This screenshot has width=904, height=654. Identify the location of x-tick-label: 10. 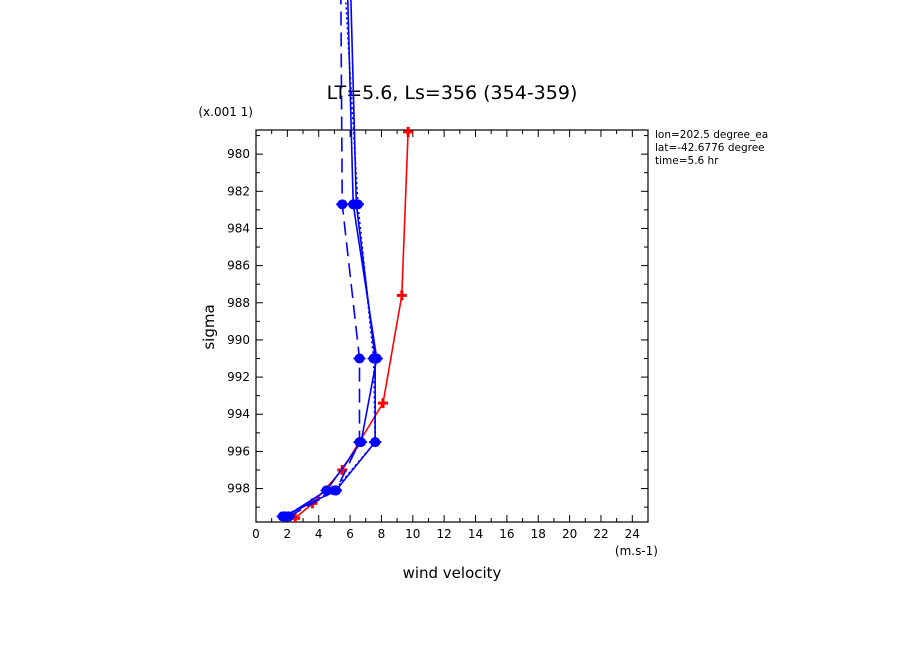
(412, 534).